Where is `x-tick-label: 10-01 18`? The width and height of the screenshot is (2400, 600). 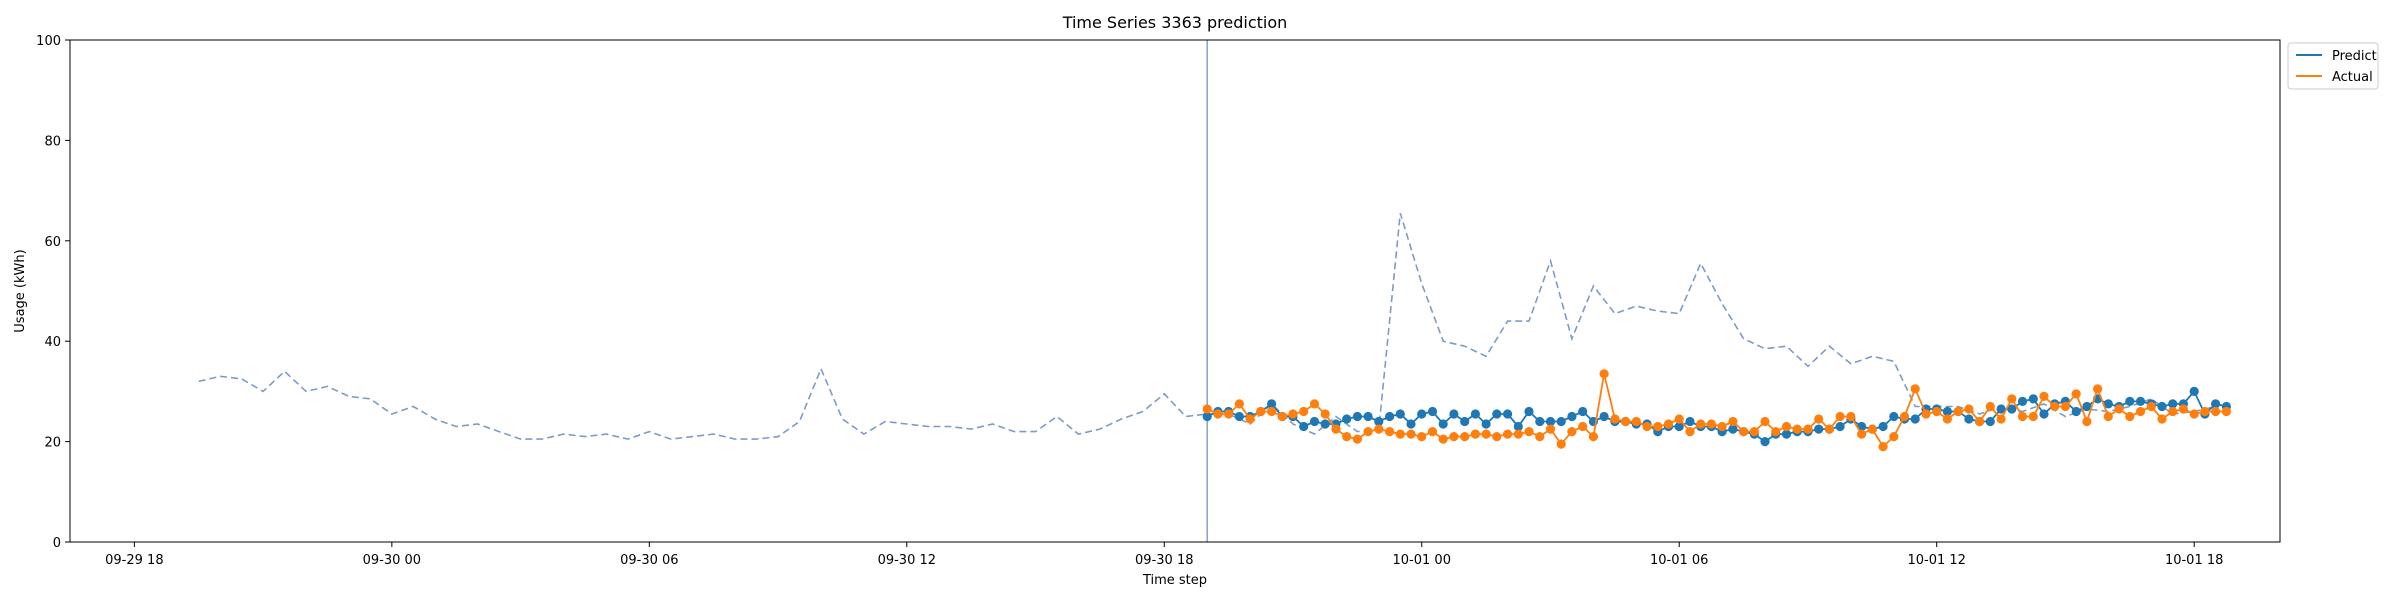 x-tick-label: 10-01 18 is located at coordinates (2194, 560).